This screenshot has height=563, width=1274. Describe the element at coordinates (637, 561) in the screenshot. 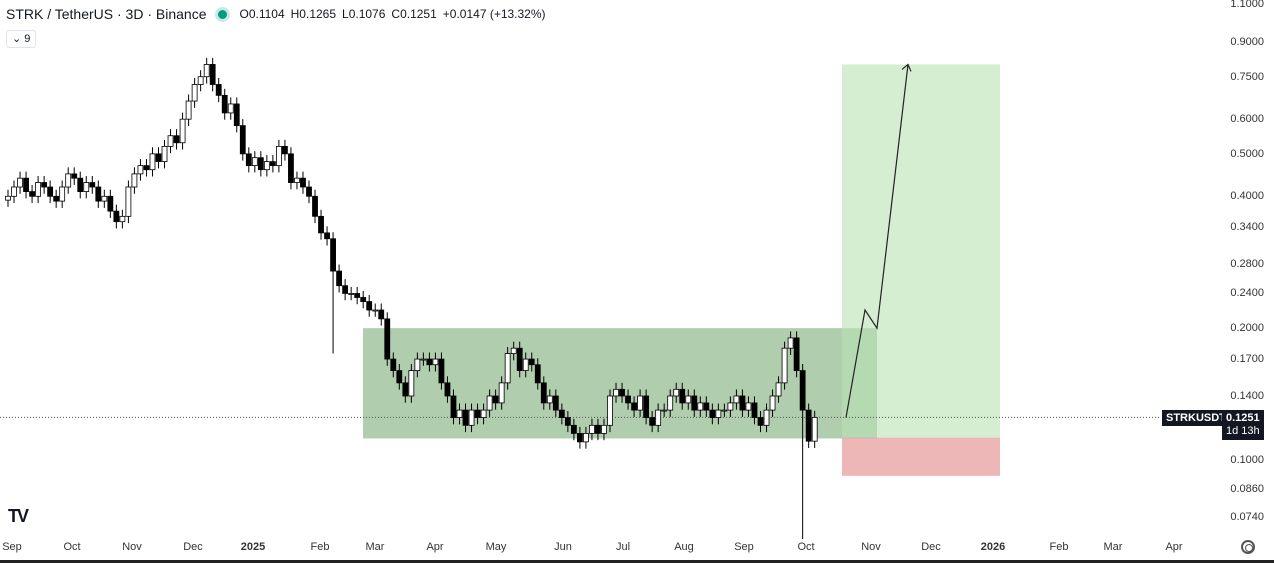

I see `bottom-bar` at that location.